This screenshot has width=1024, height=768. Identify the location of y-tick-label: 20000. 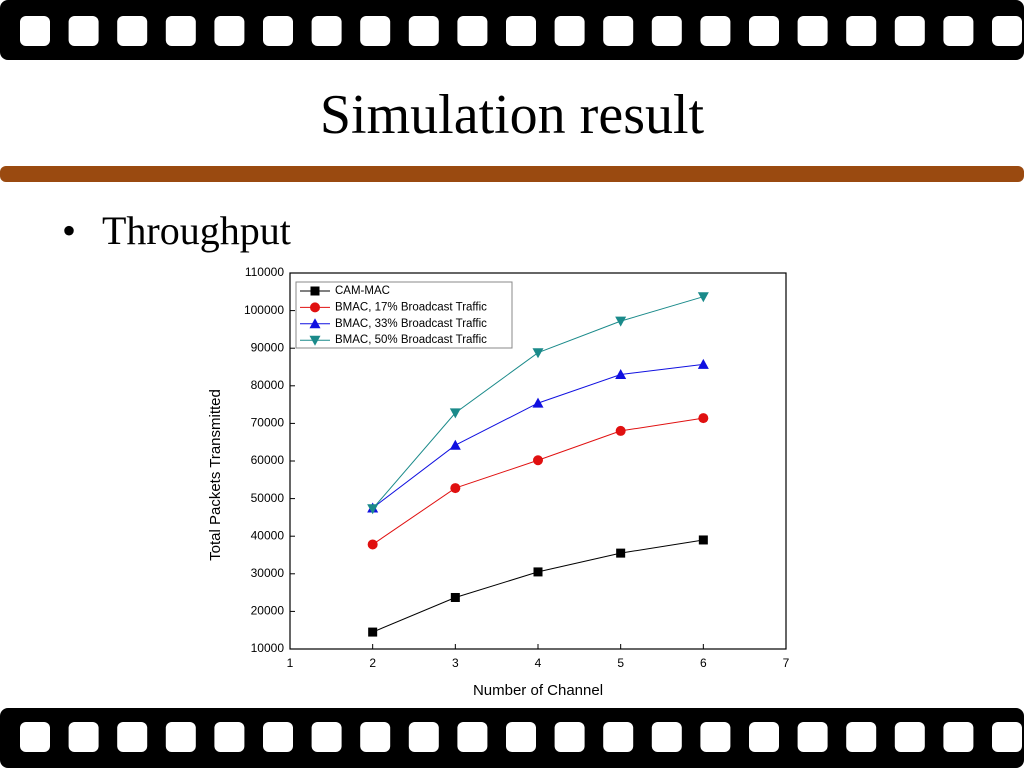
(268, 611).